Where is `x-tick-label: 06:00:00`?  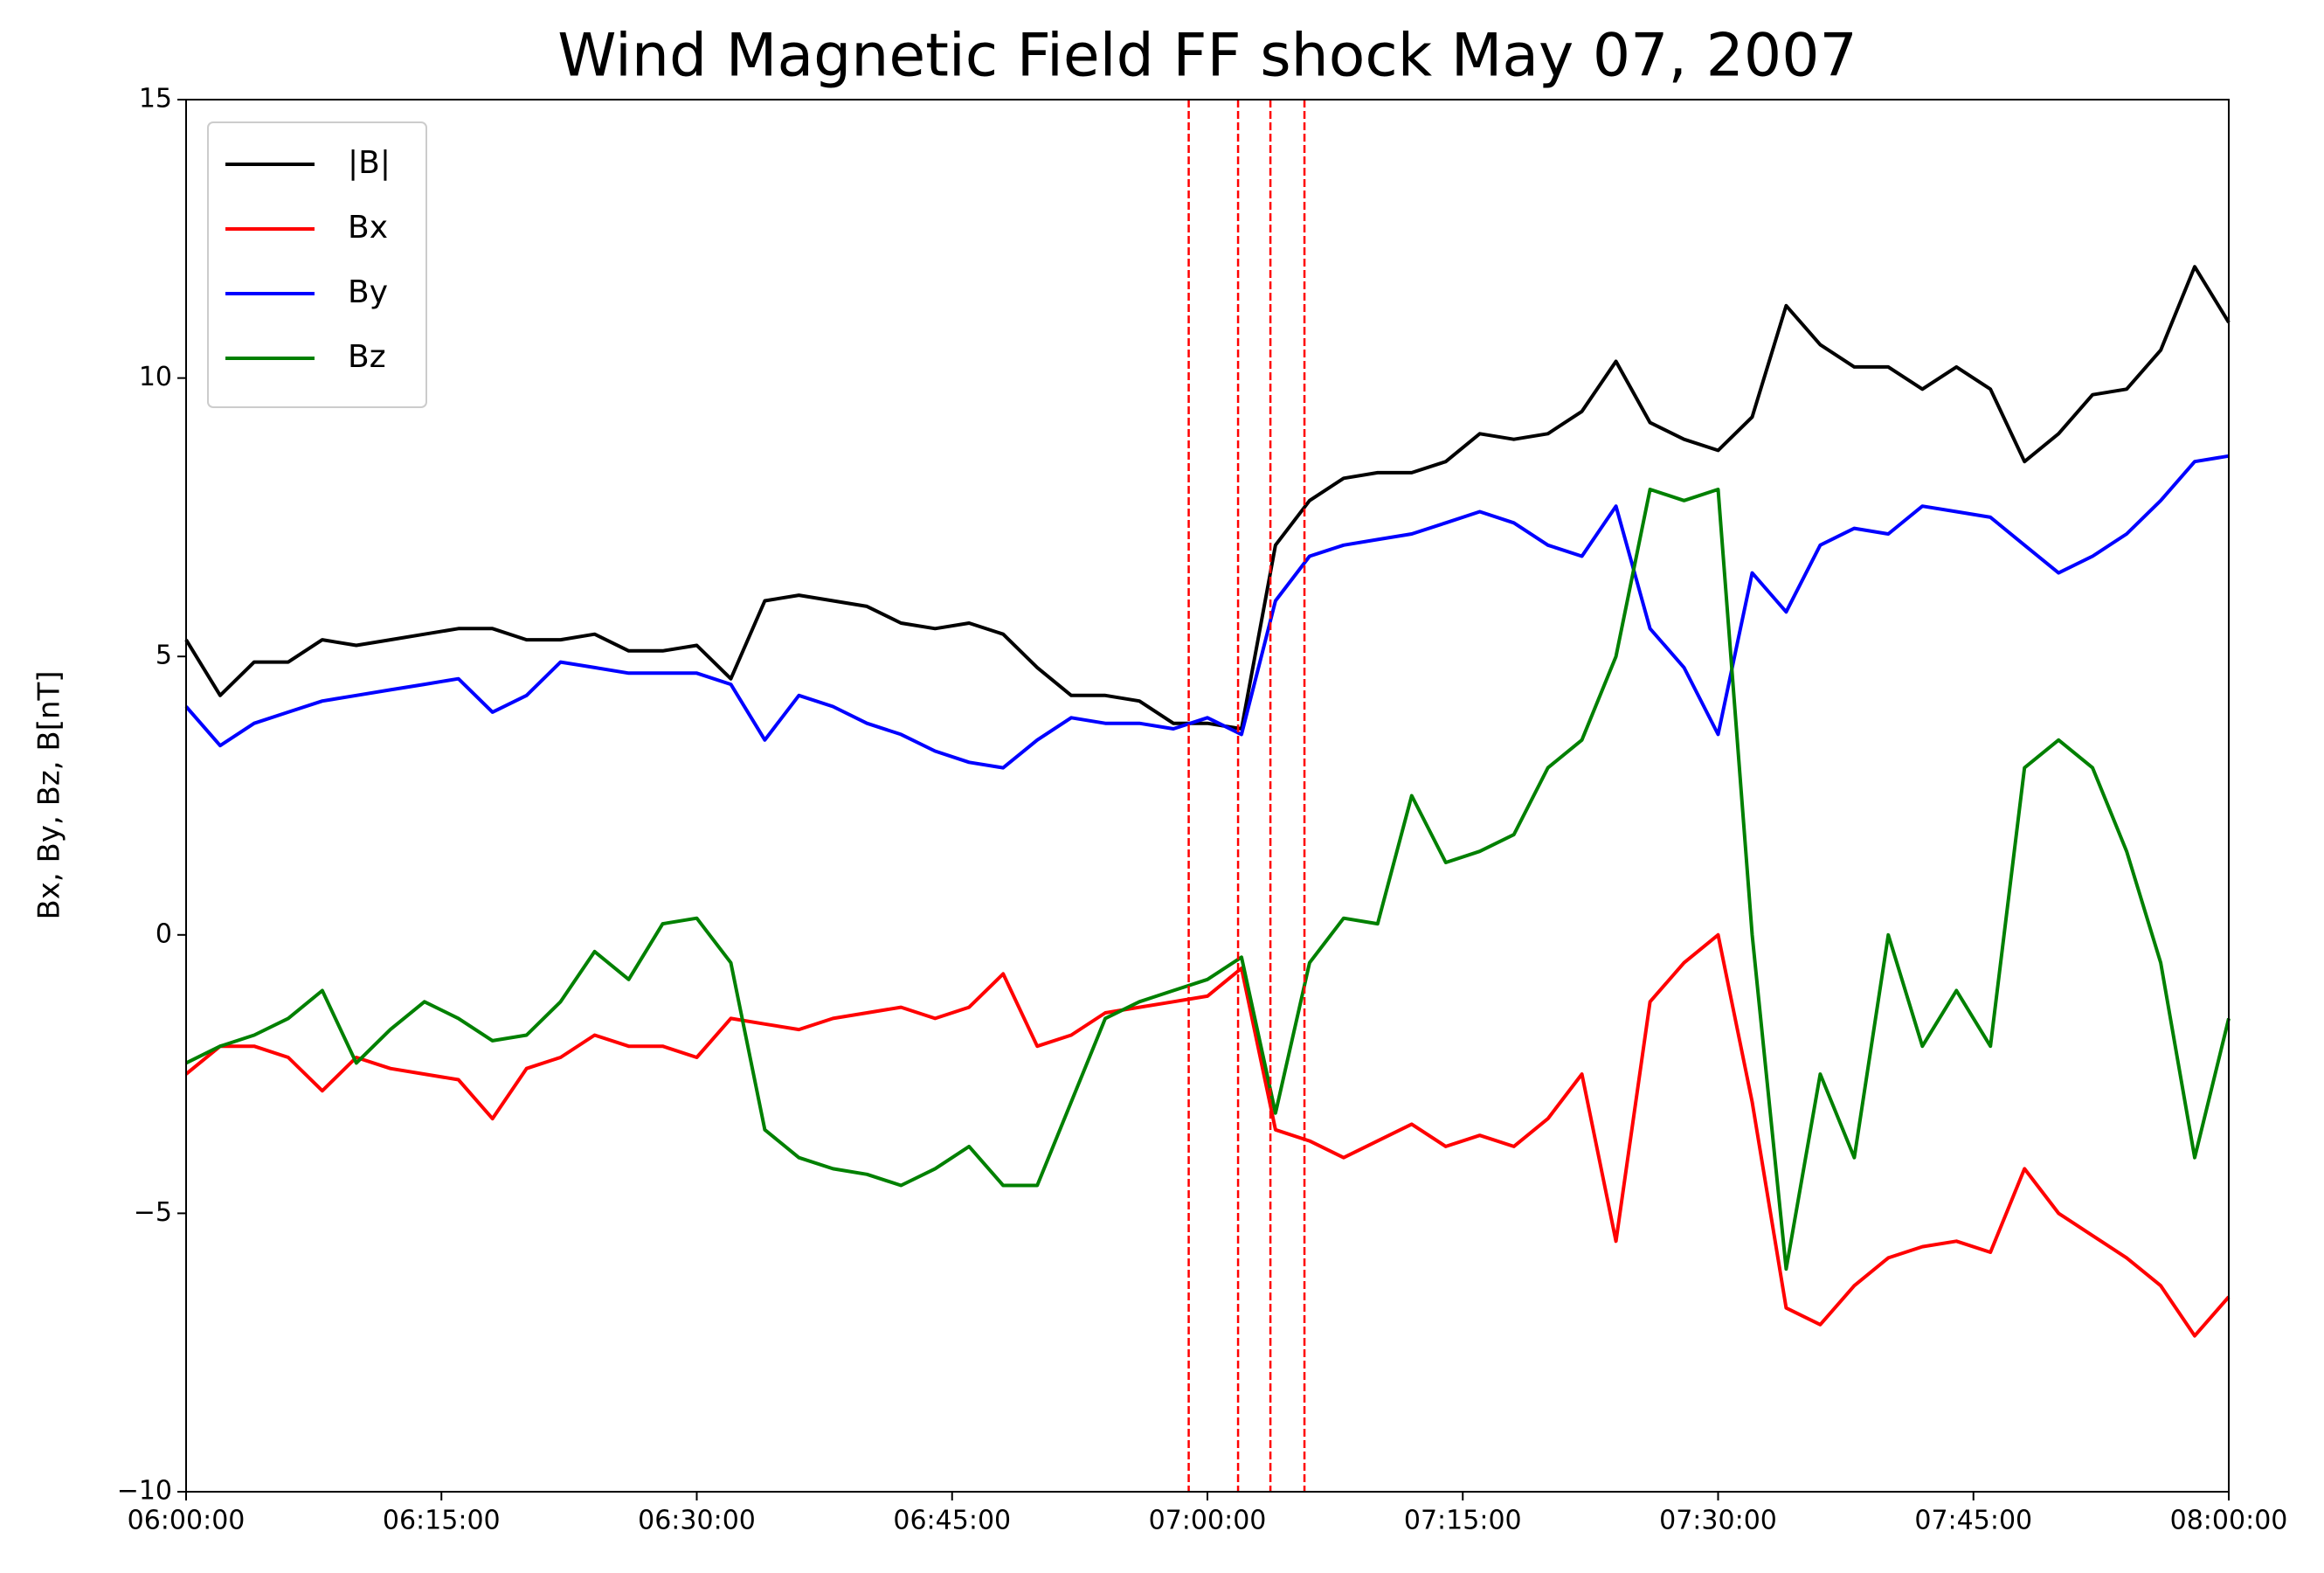
x-tick-label: 06:00:00 is located at coordinates (187, 1521).